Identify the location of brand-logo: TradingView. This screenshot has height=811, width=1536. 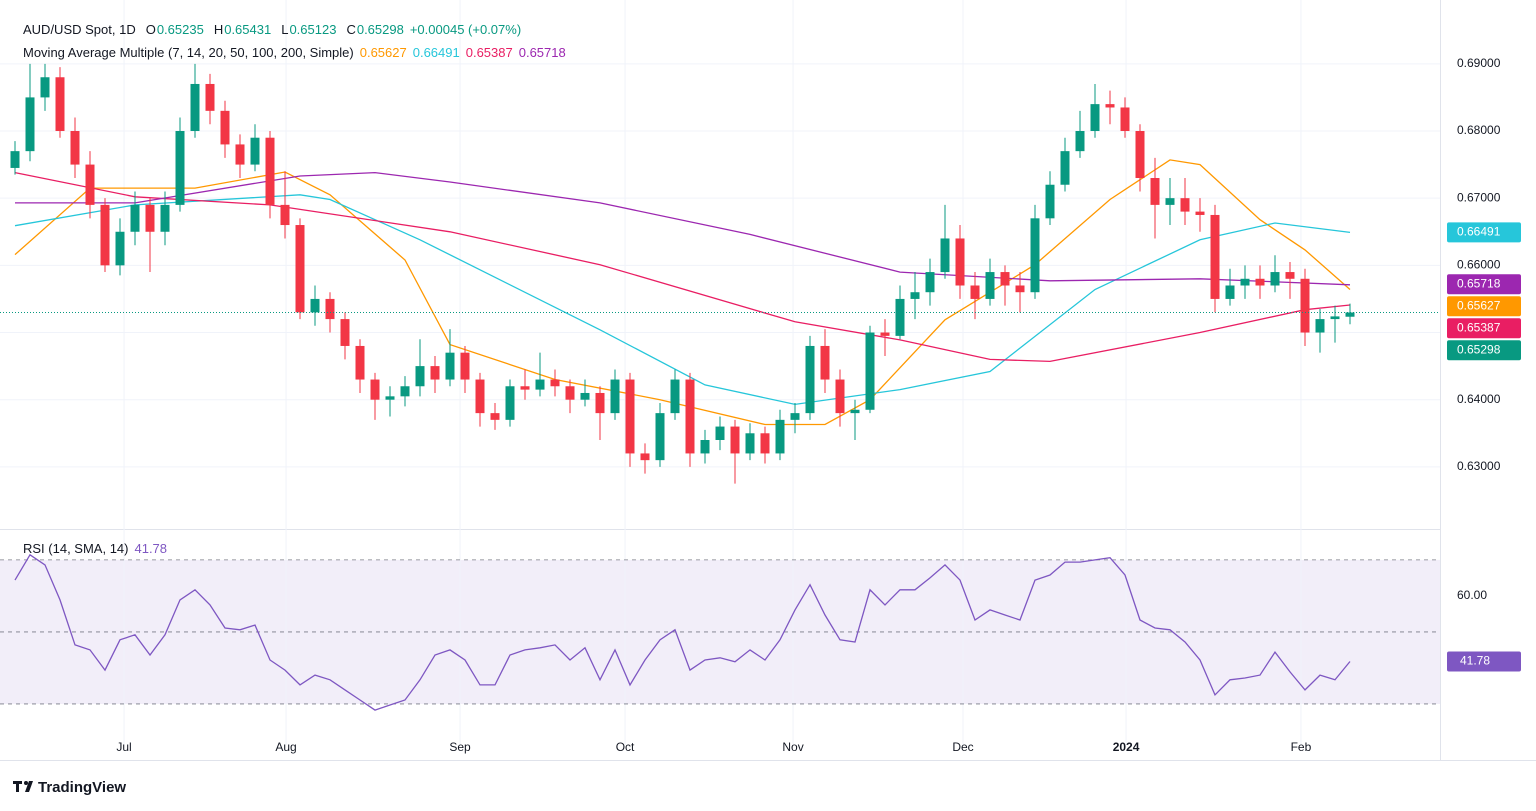
(69, 787).